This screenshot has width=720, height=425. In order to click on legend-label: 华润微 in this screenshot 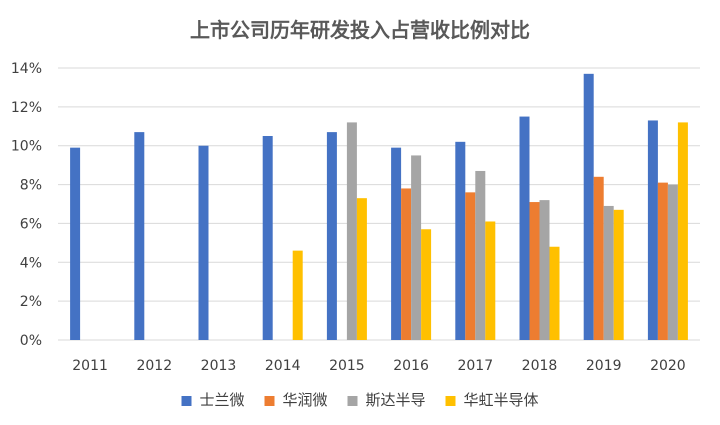, I will do `click(305, 400)`.